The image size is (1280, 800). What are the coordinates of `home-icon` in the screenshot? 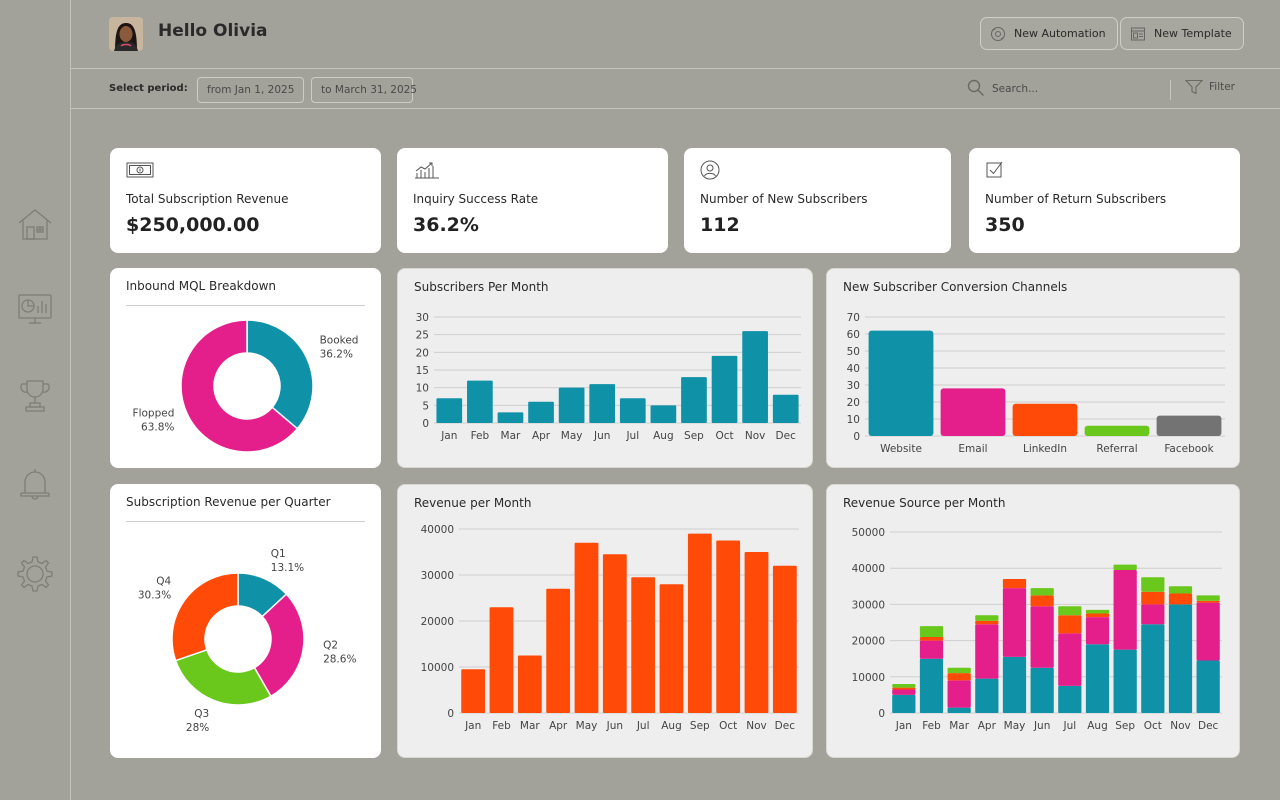 It's located at (35, 224).